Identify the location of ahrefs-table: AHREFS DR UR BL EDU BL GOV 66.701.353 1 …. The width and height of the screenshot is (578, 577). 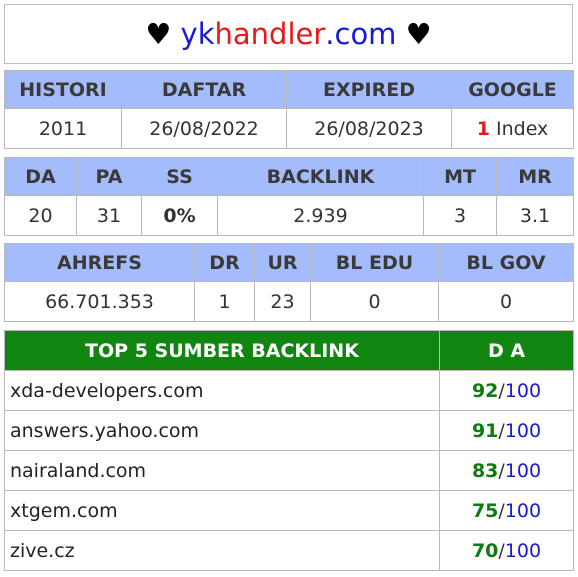
(289, 282).